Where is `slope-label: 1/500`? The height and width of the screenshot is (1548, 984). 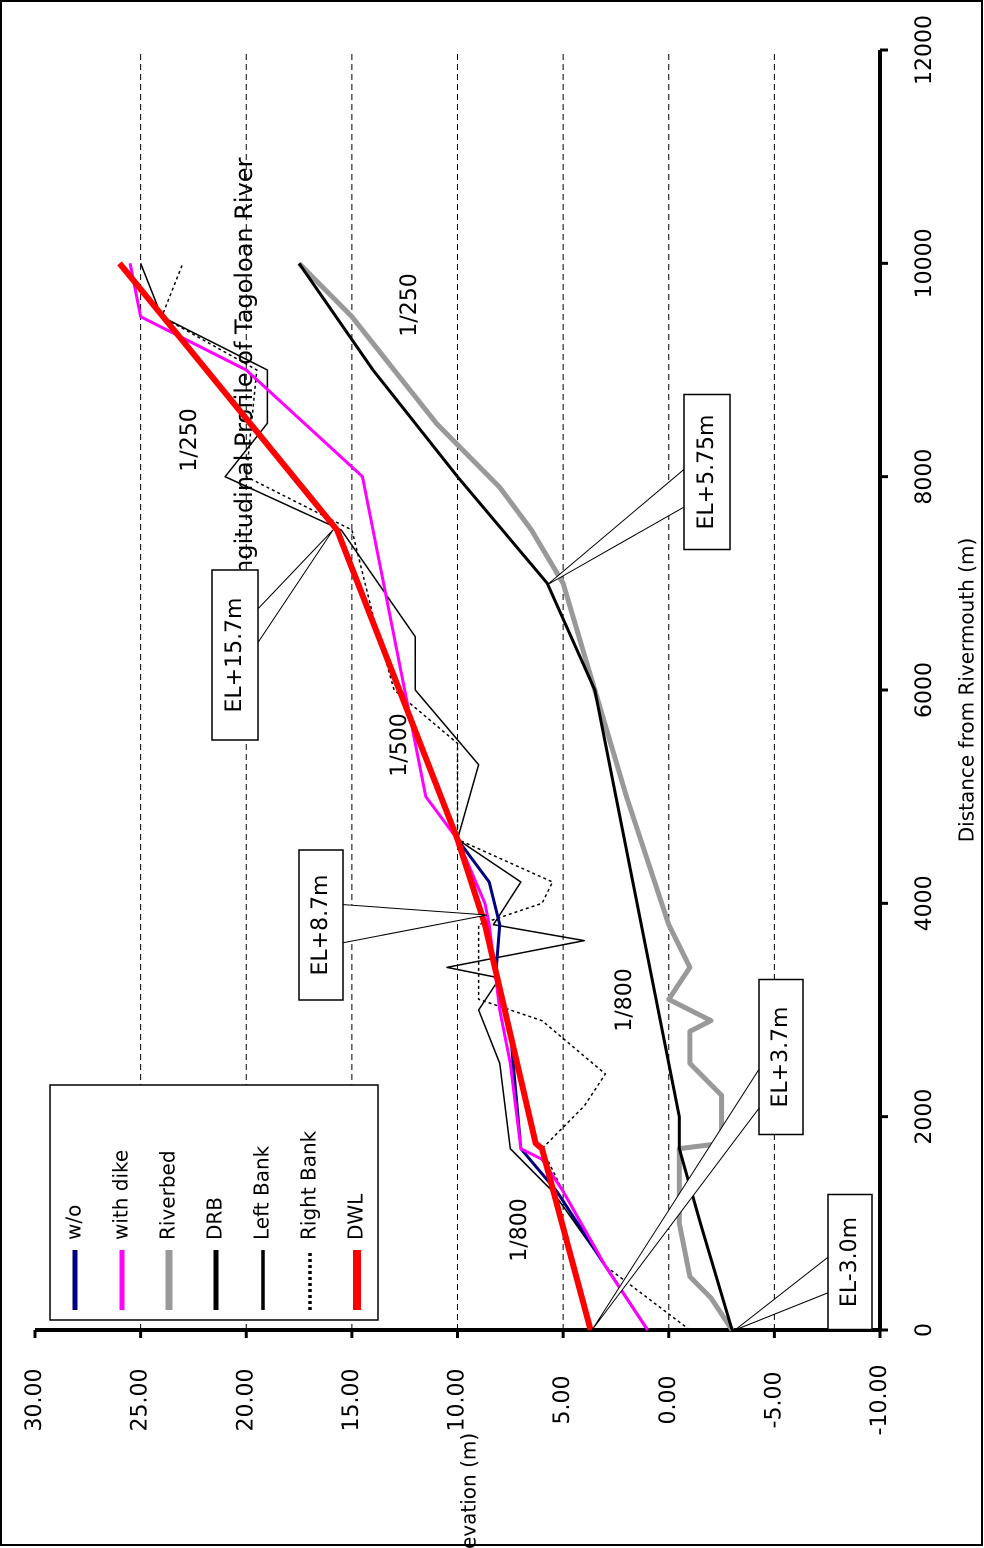
slope-label: 1/500 is located at coordinates (399, 744).